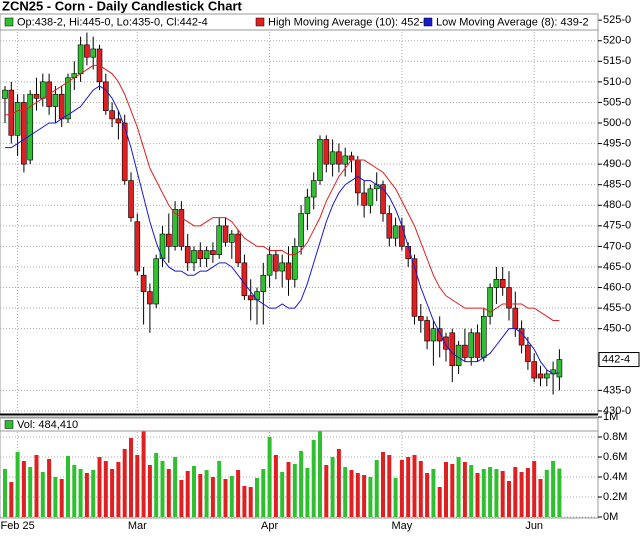 The height and width of the screenshot is (536, 640). I want to click on y2-tick-label: 0.4M, so click(615, 477).